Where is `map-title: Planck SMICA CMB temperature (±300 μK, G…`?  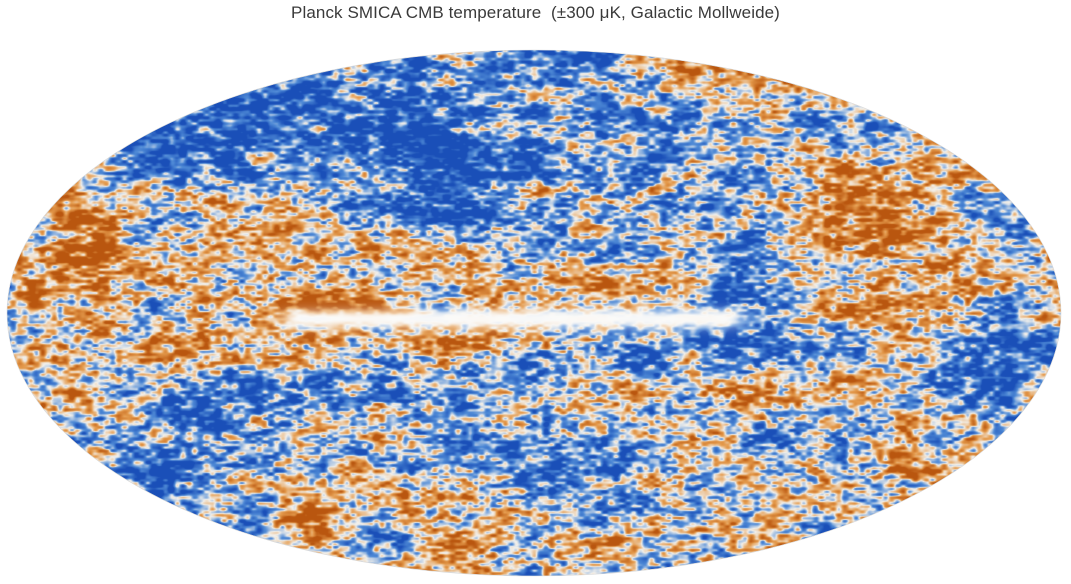 map-title: Planck SMICA CMB temperature (±300 μK, G… is located at coordinates (535, 12).